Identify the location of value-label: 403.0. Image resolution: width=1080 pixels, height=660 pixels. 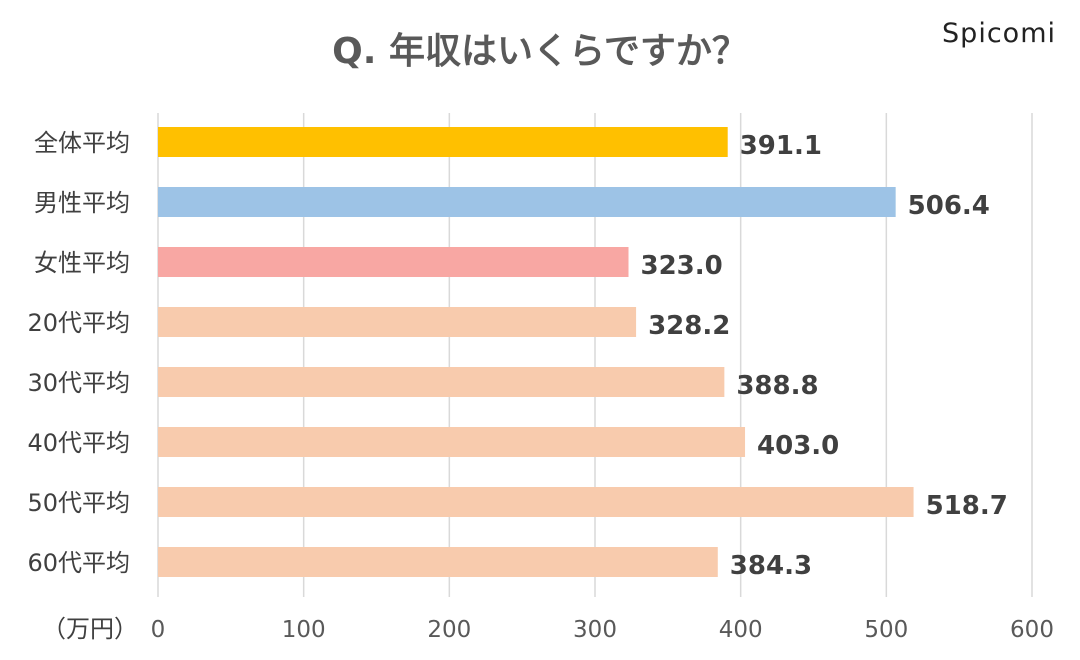
(798, 446).